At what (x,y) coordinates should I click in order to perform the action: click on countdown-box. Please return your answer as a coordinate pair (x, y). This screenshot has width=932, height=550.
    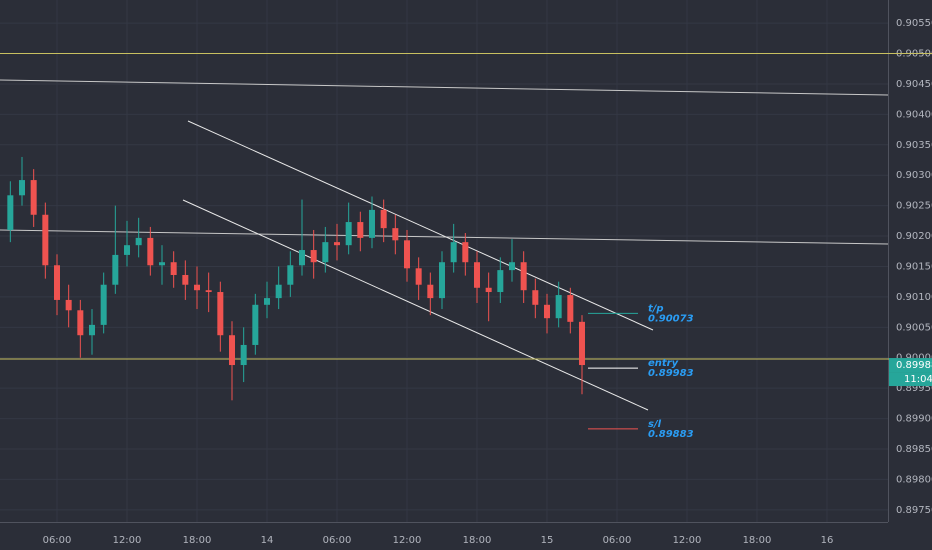
    Looking at the image, I should click on (910, 379).